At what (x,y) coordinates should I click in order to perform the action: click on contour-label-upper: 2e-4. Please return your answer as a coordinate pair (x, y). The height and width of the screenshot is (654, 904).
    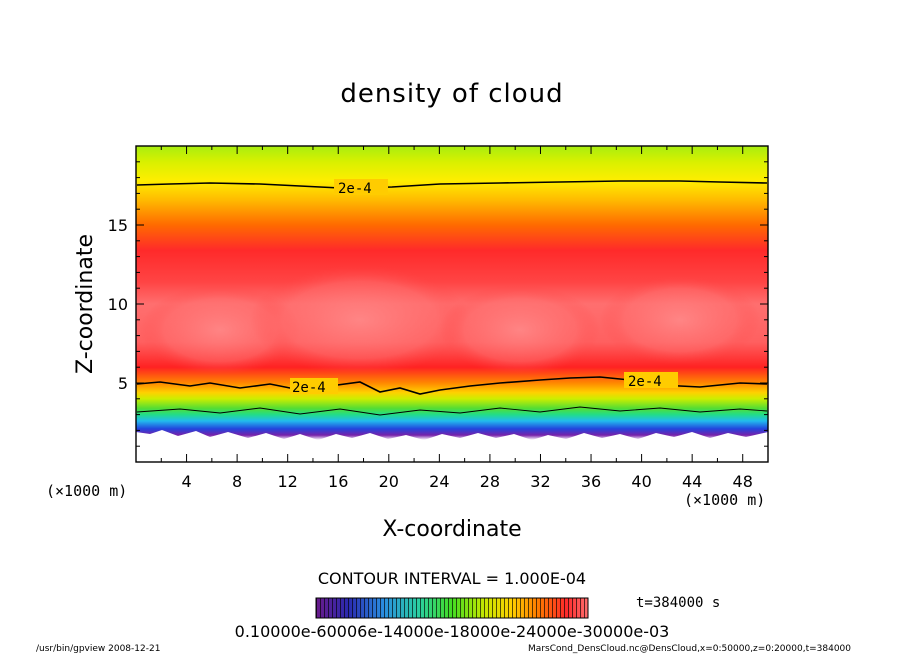
    Looking at the image, I should click on (355, 189).